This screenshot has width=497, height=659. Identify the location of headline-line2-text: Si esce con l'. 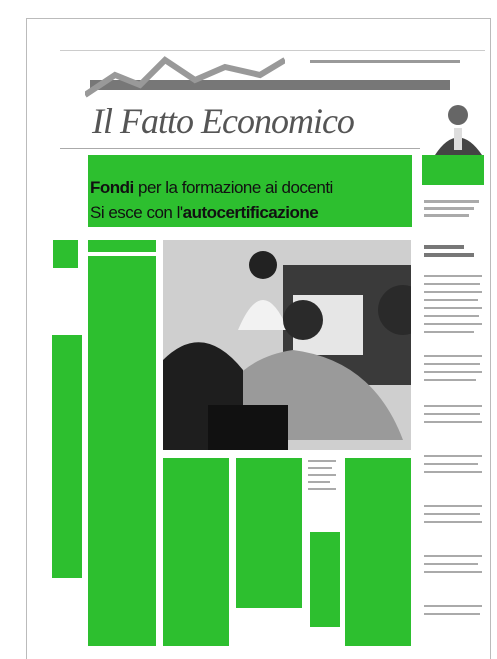
(136, 212).